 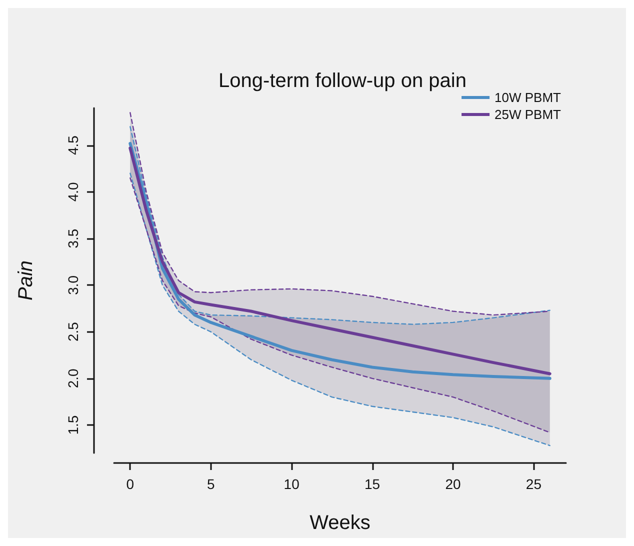 I want to click on chart-title: Long-term follow-up on pain, so click(x=342, y=81).